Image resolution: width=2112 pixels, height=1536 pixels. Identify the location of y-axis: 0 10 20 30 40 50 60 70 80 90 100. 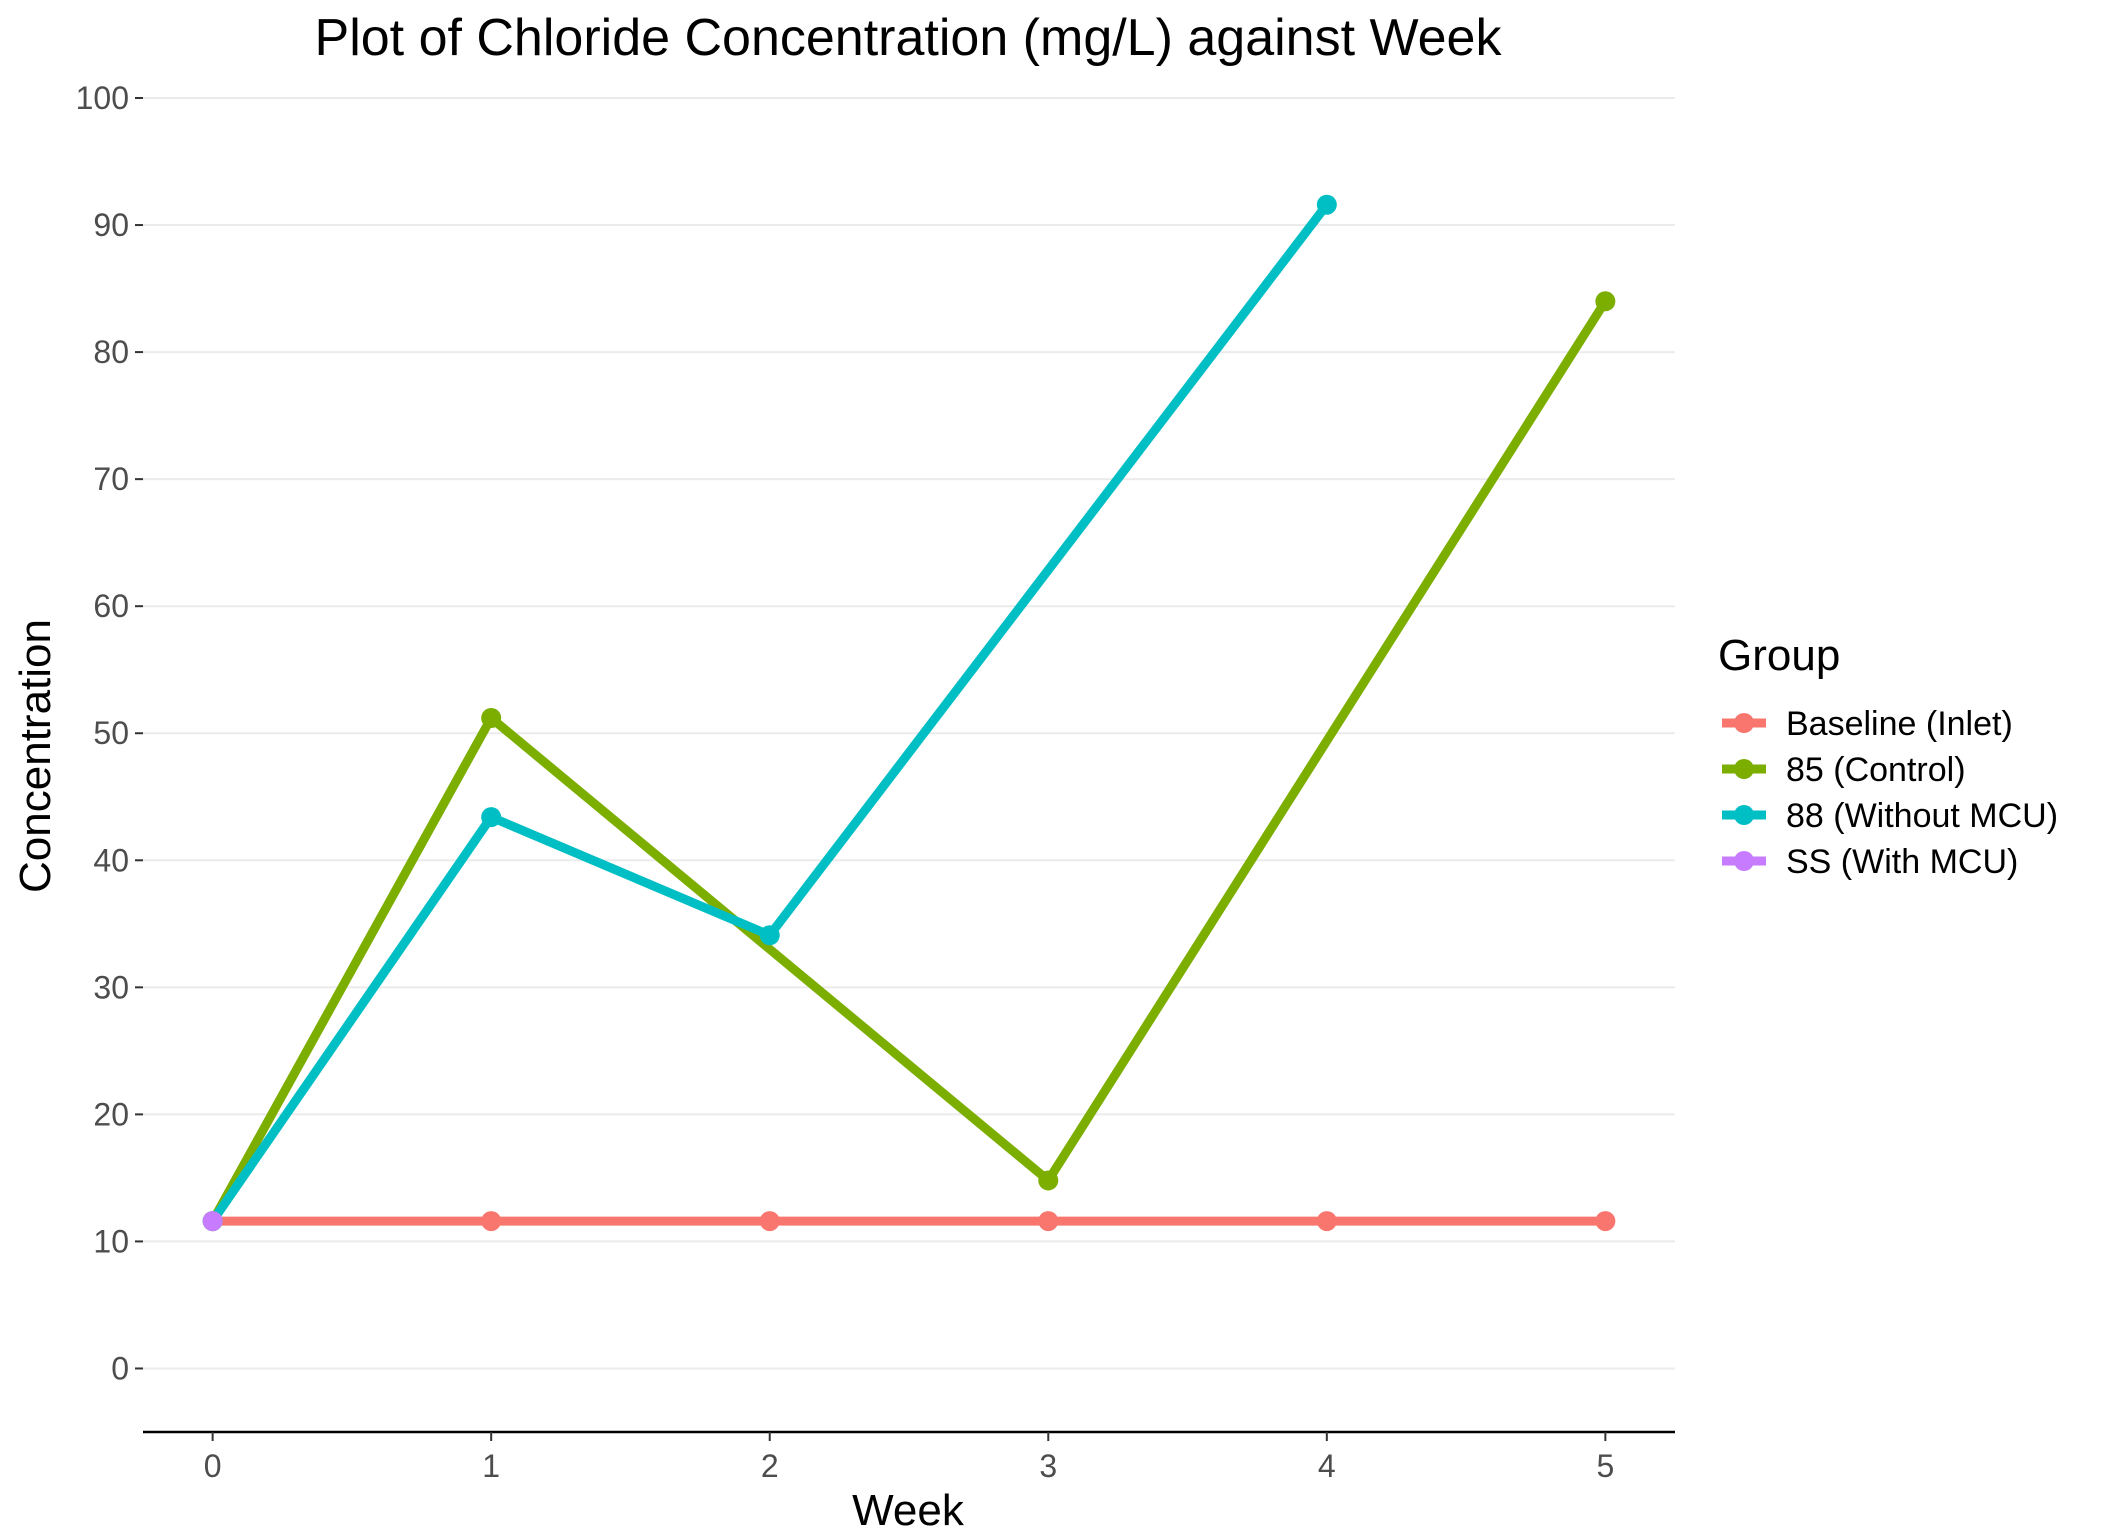
(109, 733).